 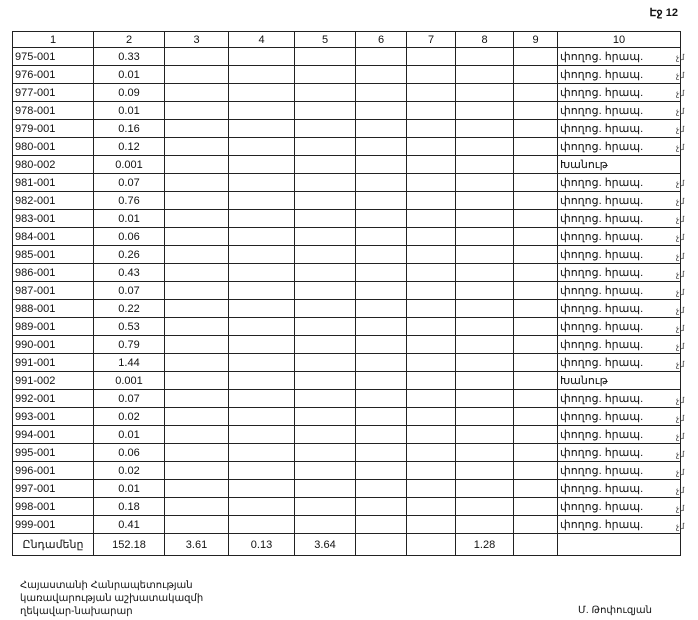 I want to click on table-row: 998-001 0.18 փողոց. հրապ., so click(x=346, y=506).